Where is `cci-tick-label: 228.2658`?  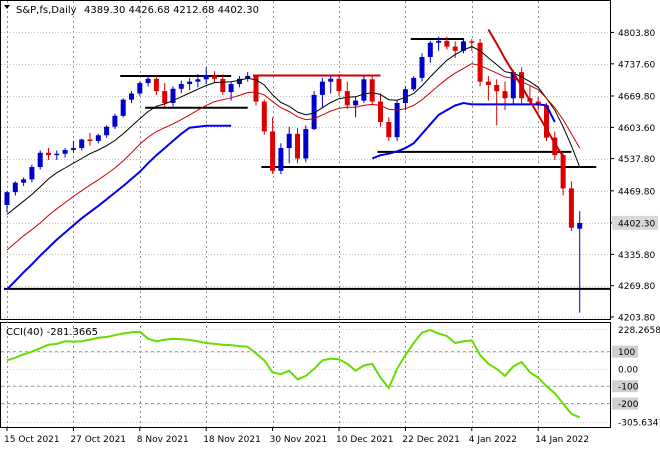 cci-tick-label: 228.2658 is located at coordinates (639, 331).